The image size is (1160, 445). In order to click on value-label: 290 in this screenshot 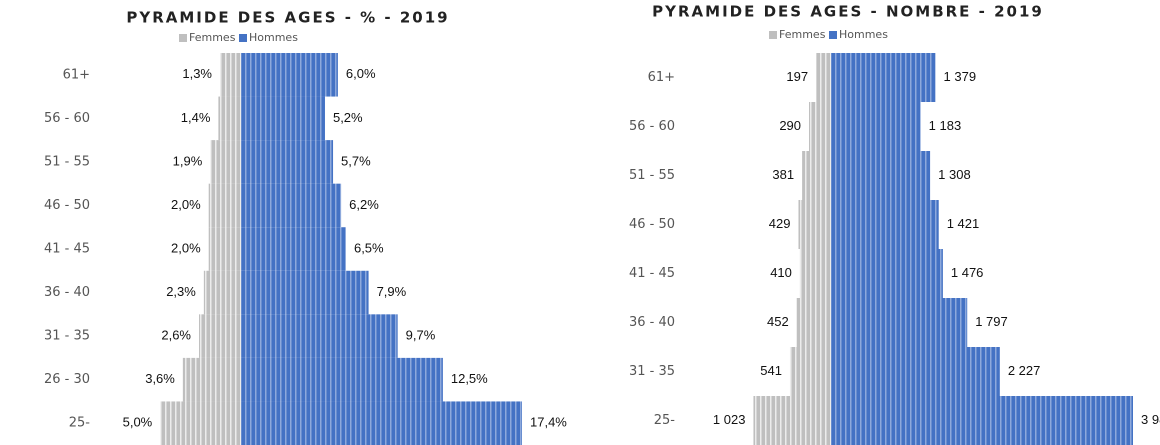, I will do `click(790, 125)`.